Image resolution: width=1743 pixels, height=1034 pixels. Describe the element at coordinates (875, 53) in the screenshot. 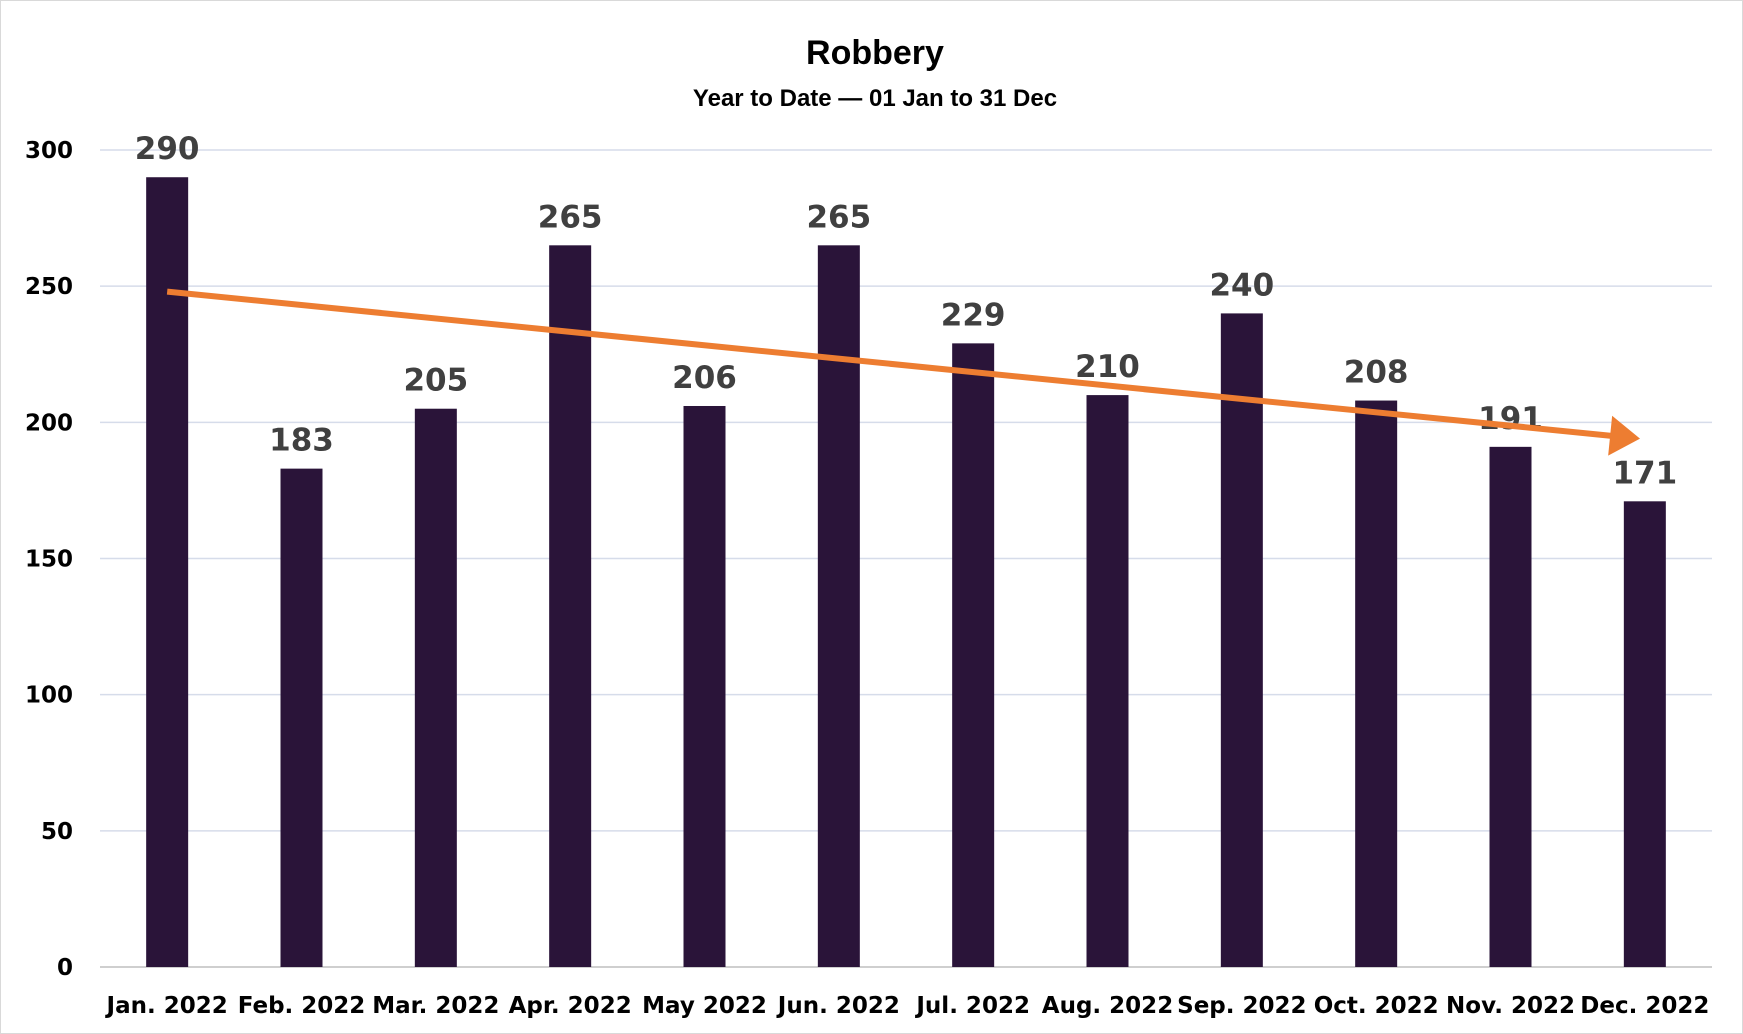

I see `chart-title: Robbery` at that location.